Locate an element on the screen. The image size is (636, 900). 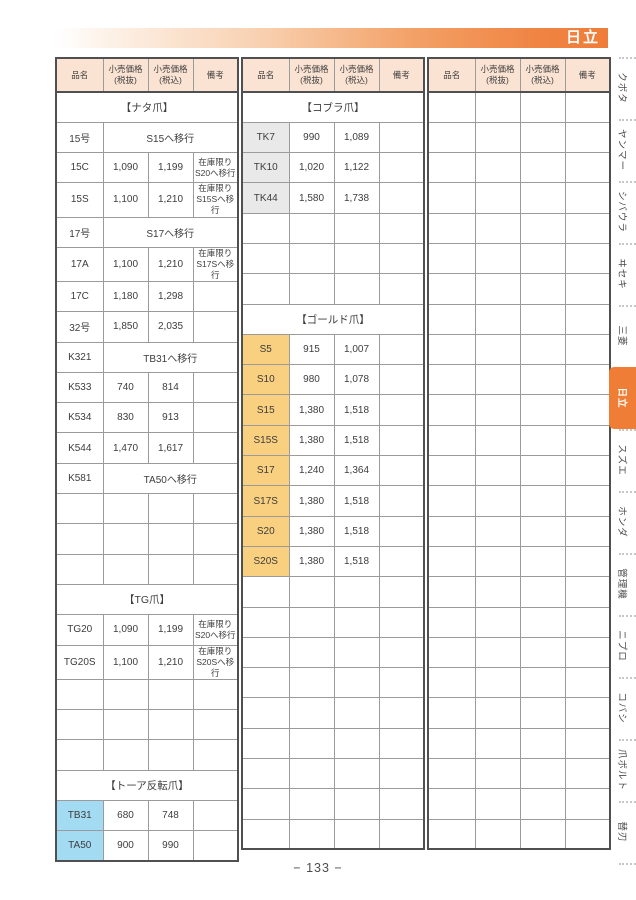
sidebar-tab-1: クボタ is located at coordinates (622, 88).